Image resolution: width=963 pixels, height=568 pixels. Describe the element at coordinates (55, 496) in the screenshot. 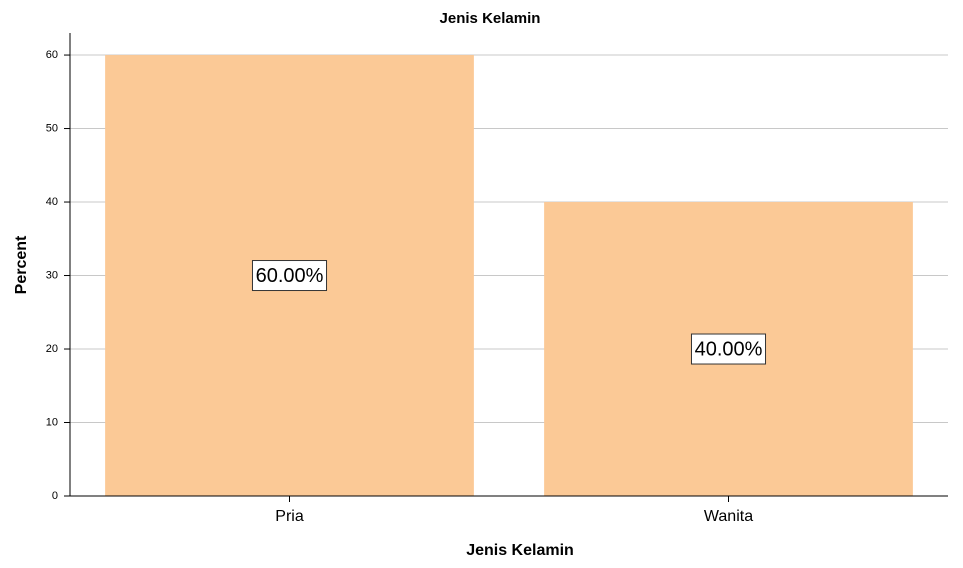

I see `y-tick-label: 0` at that location.